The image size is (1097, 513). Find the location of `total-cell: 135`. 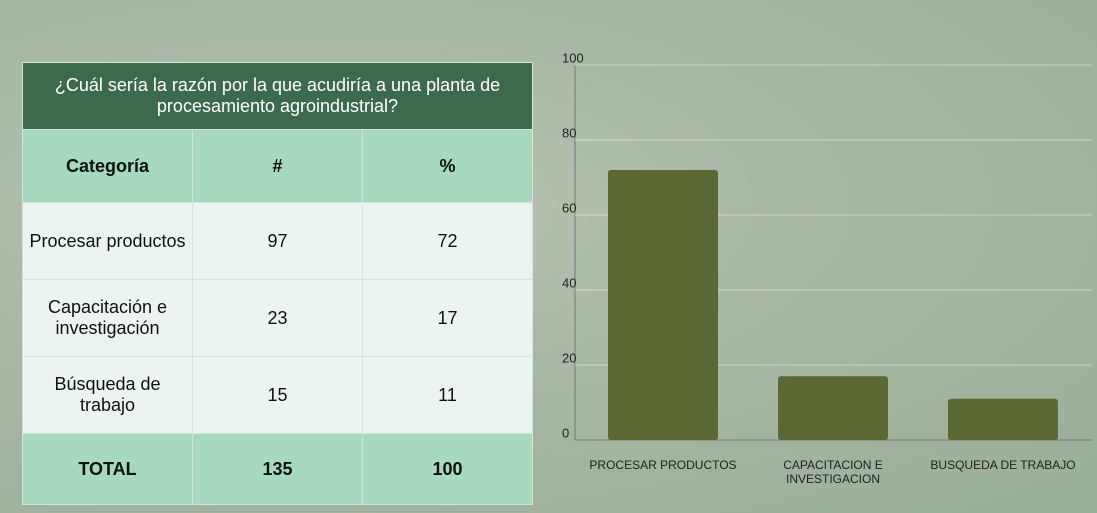

total-cell: 135 is located at coordinates (277, 469).